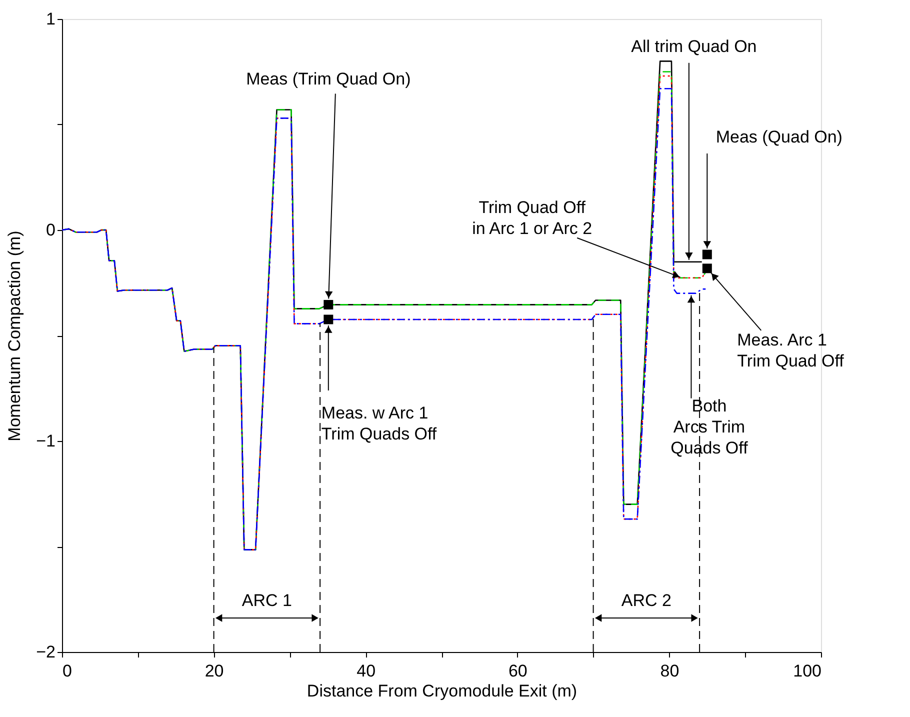 This screenshot has width=910, height=717. What do you see at coordinates (646, 600) in the screenshot?
I see `annotation: ARC 2` at bounding box center [646, 600].